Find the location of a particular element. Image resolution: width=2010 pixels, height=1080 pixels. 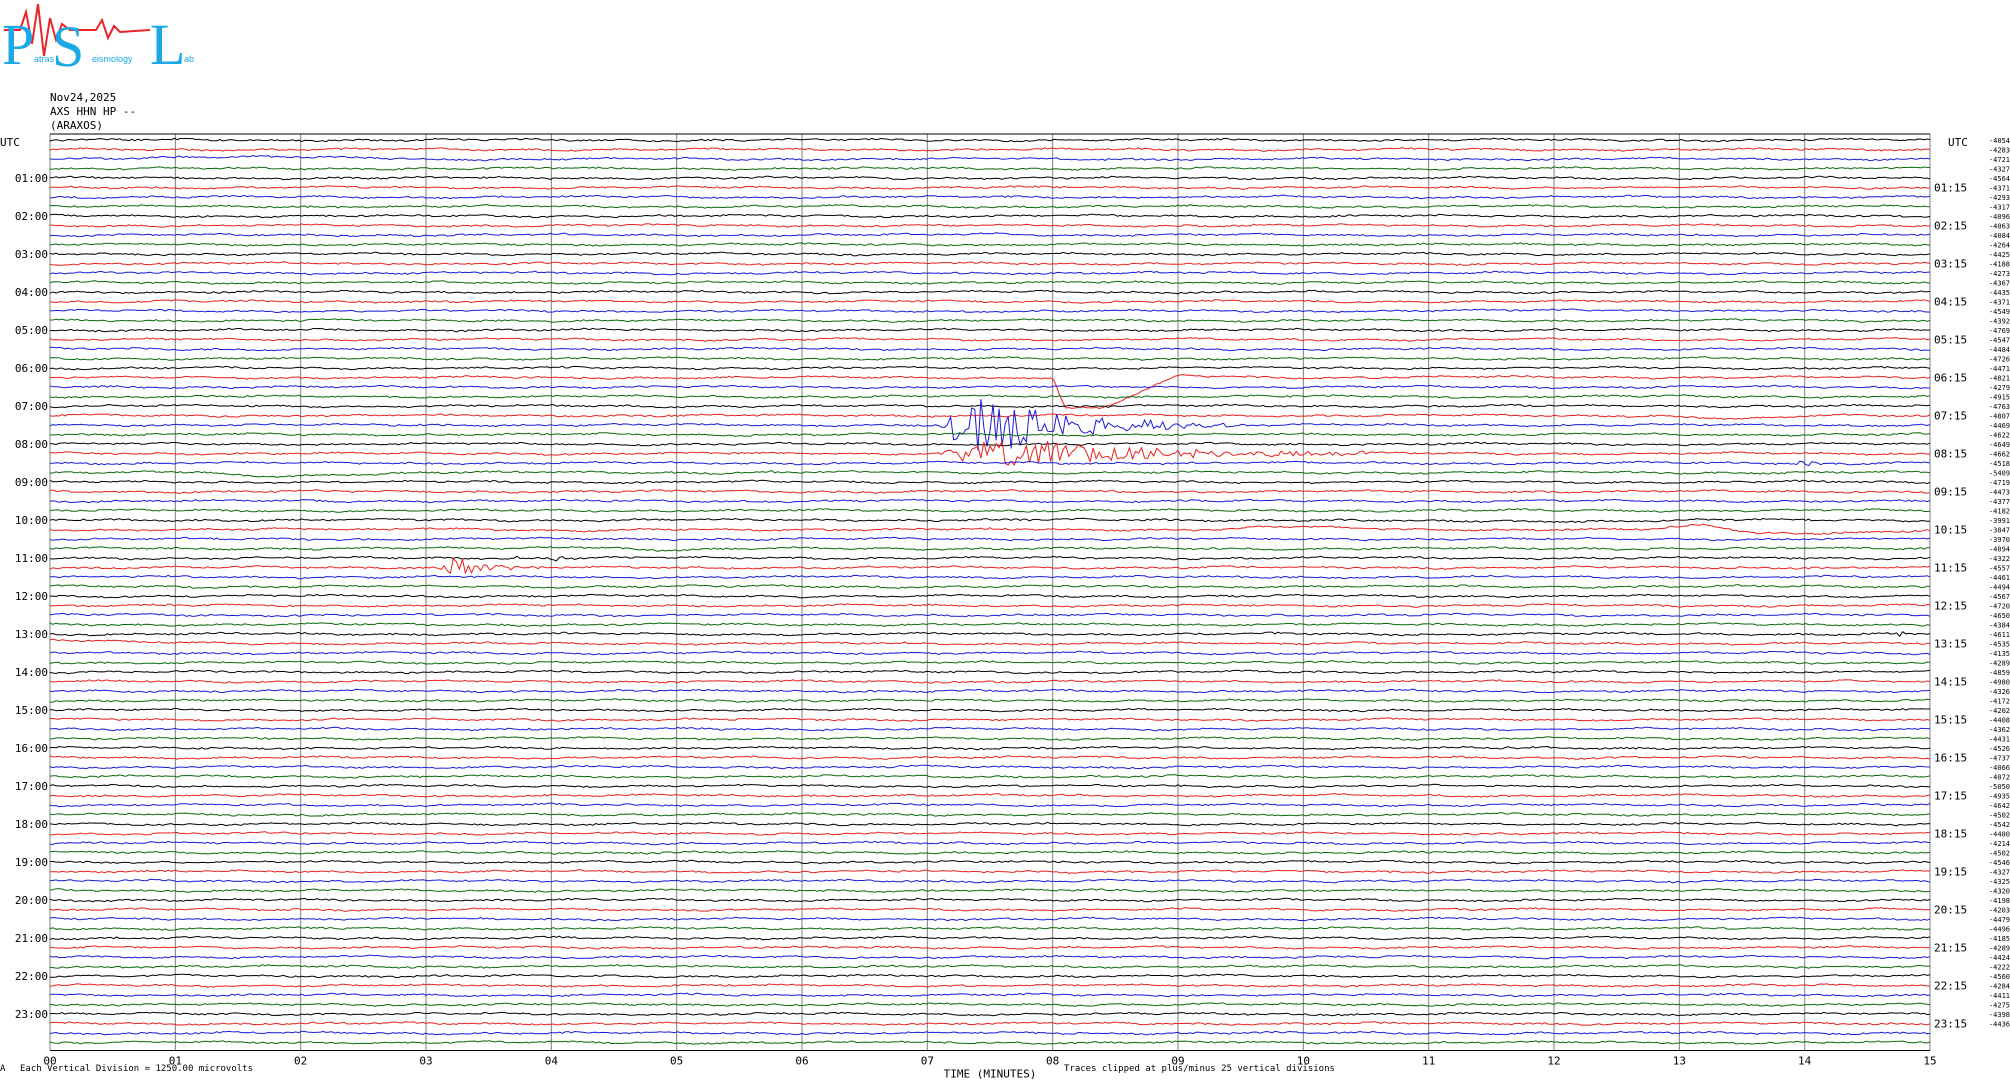

x-tick-label: 12 is located at coordinates (1553, 1061).